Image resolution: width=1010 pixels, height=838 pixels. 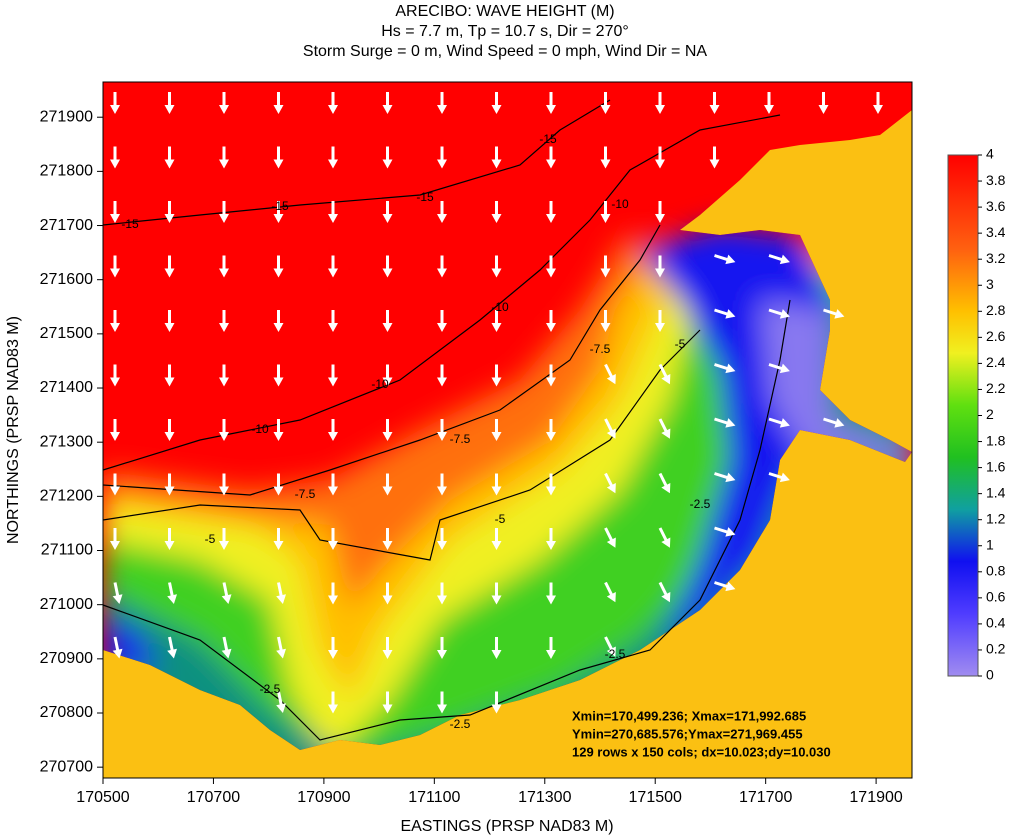 I want to click on x-tick-label: 171300, so click(x=544, y=797).